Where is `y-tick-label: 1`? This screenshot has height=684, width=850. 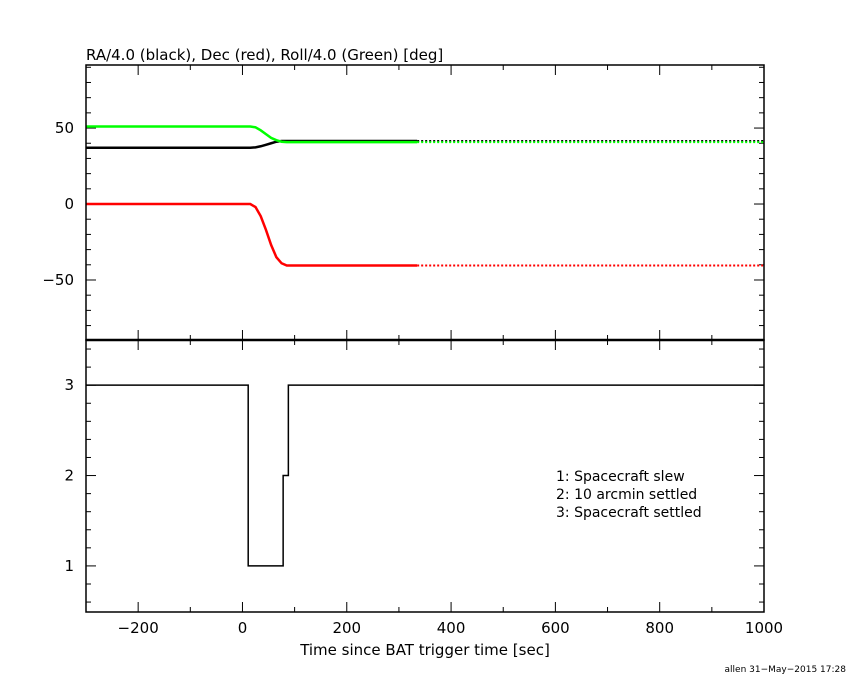 y-tick-label: 1 is located at coordinates (69, 566).